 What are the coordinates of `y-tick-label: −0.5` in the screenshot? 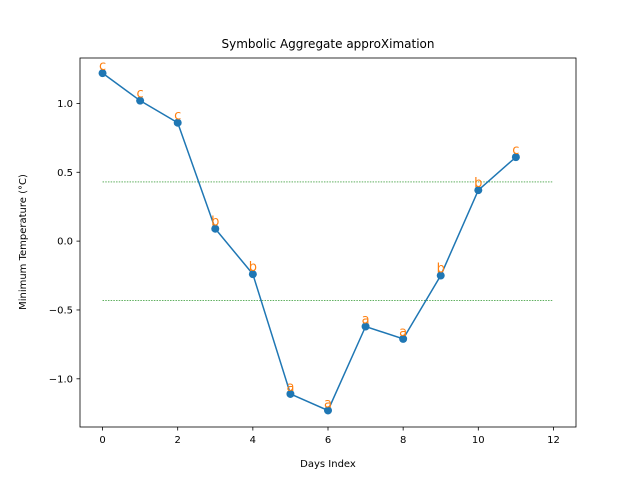 It's located at (61, 310).